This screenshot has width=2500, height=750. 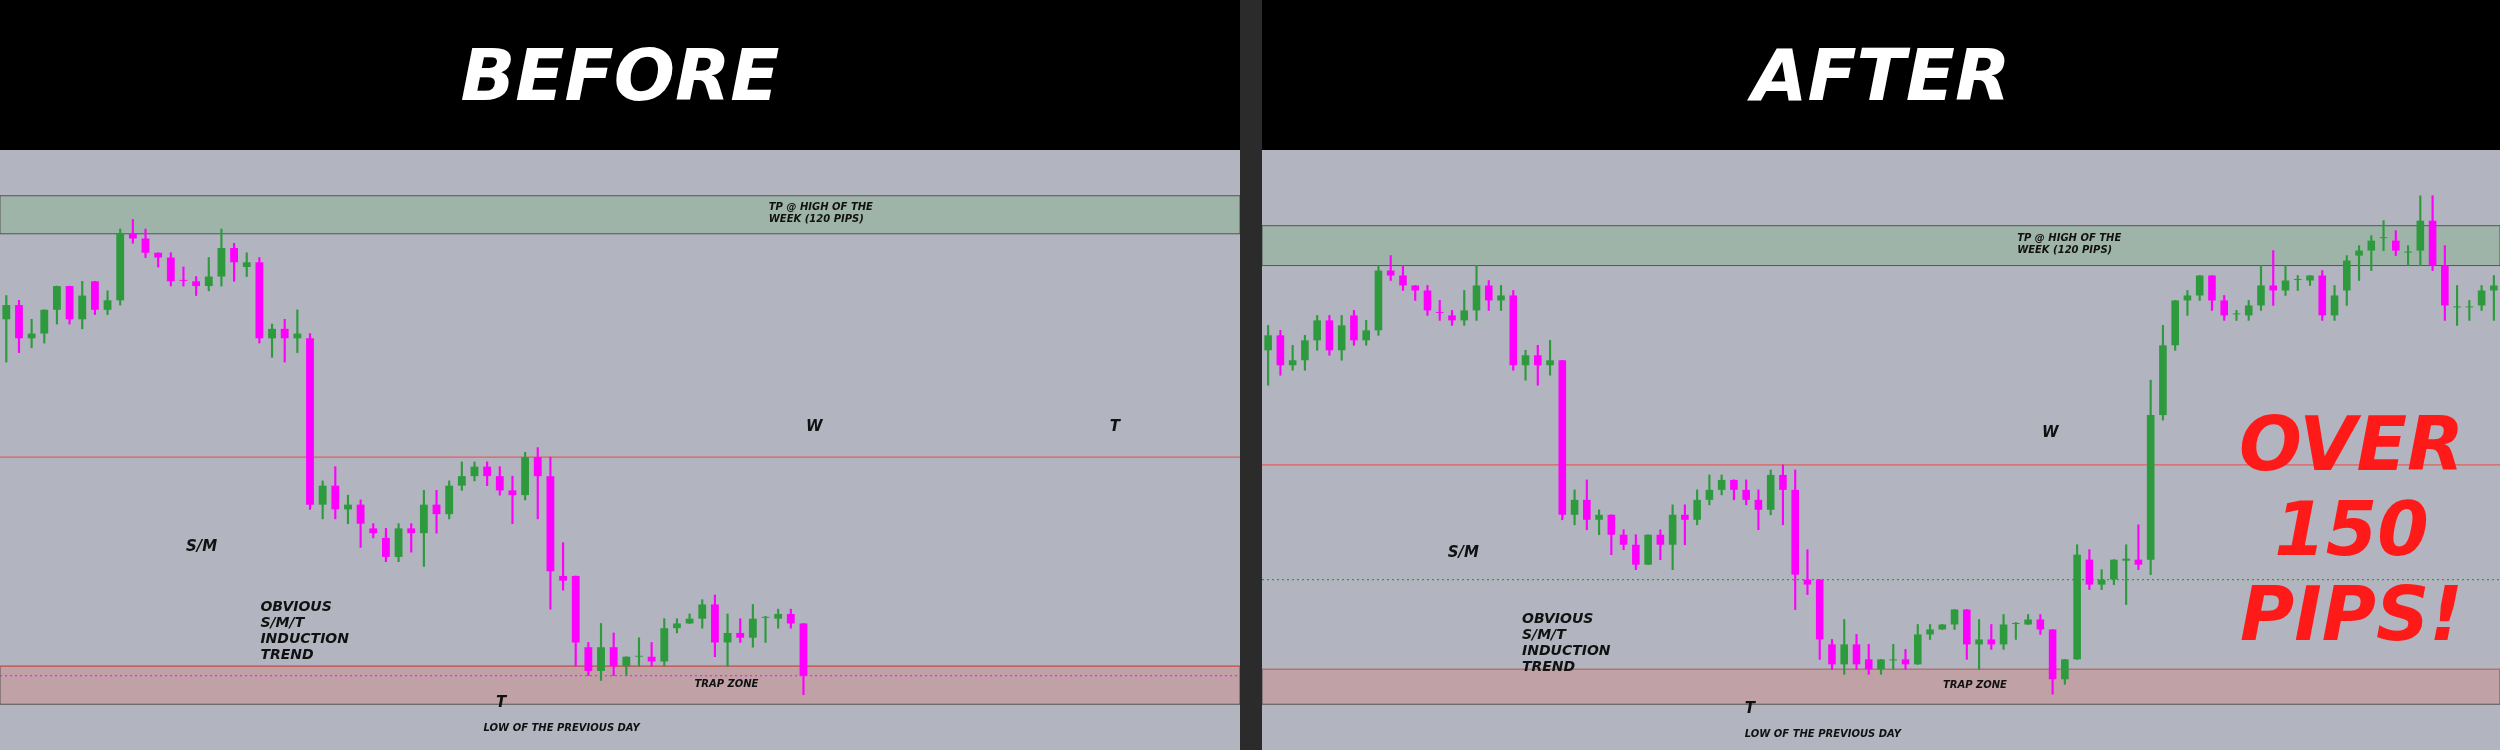 I want to click on annotation: OVER 150 PIPS!, so click(x=2351, y=529).